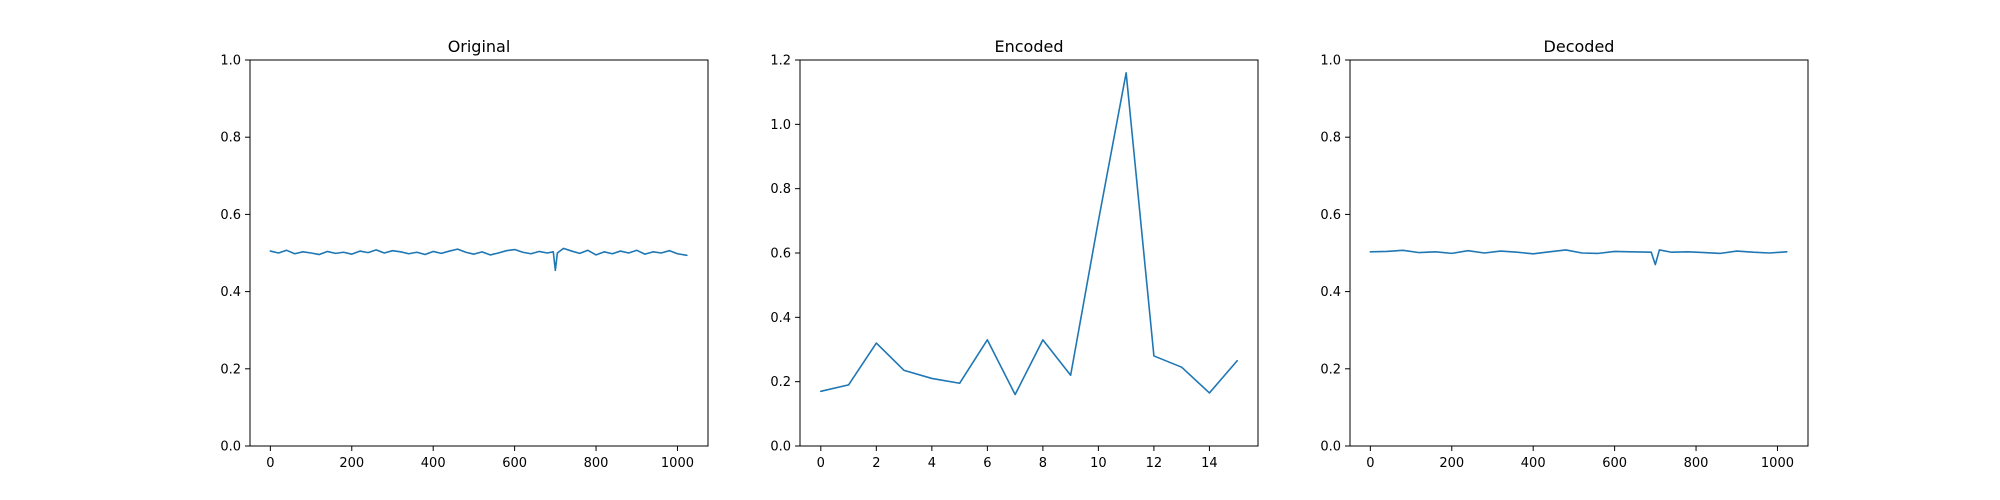 This screenshot has height=500, width=2000. What do you see at coordinates (1029, 46) in the screenshot?
I see `plot-title: Encoded` at bounding box center [1029, 46].